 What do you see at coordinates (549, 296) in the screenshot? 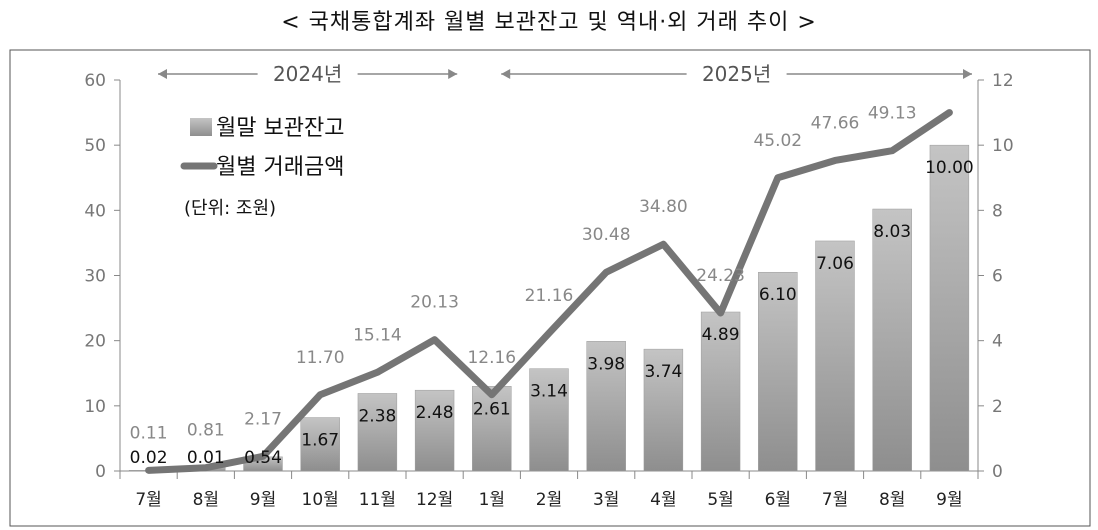
I see `line-value-label: 21.16` at bounding box center [549, 296].